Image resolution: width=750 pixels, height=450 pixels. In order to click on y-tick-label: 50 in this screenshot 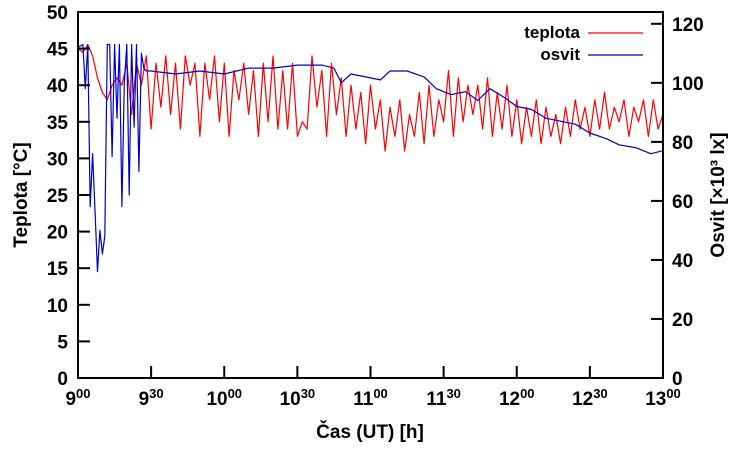, I will do `click(57, 13)`.